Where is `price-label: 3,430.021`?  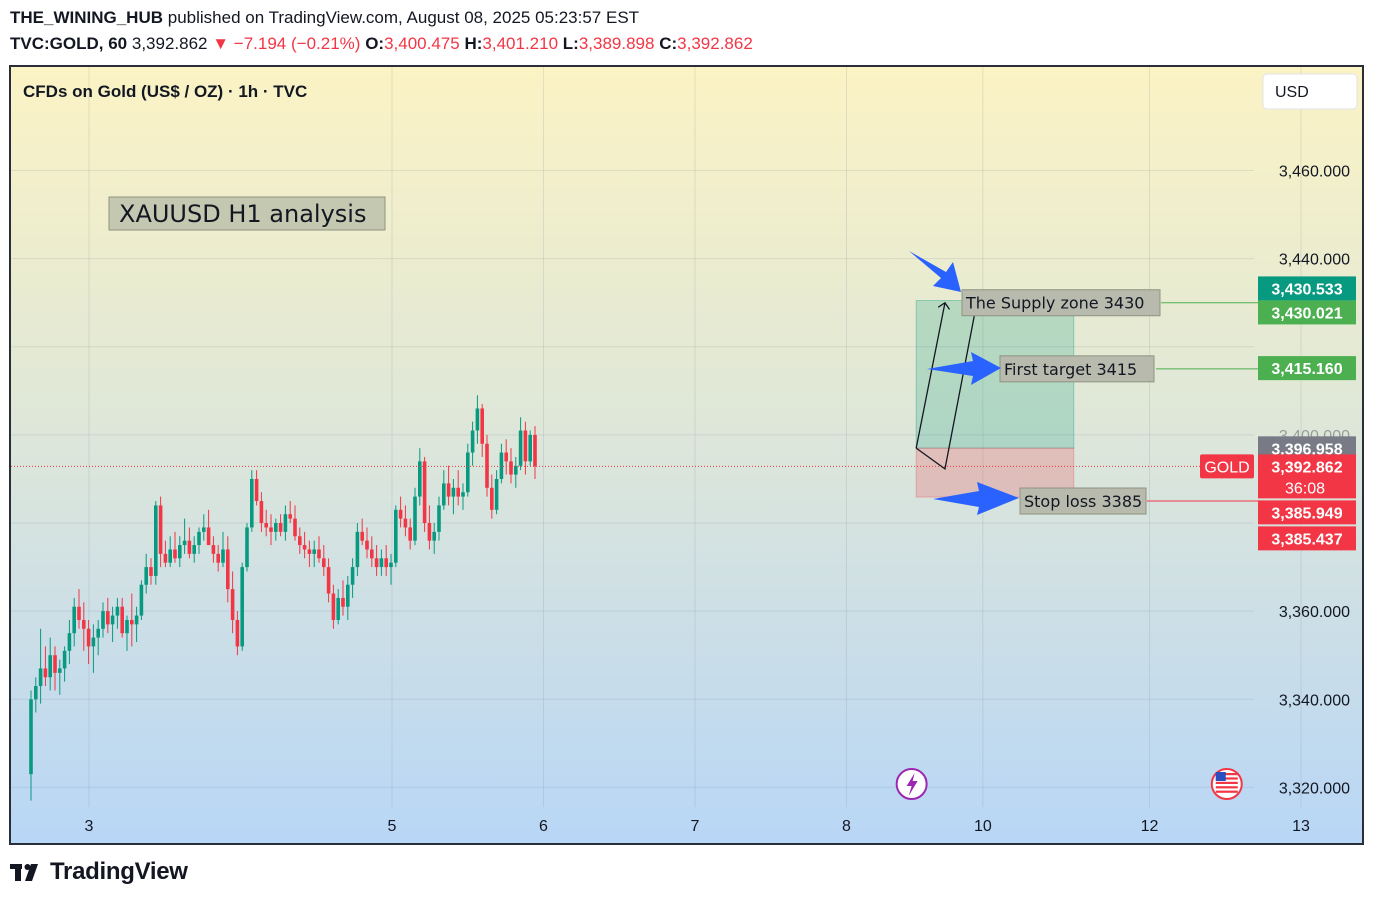 price-label: 3,430.021 is located at coordinates (1307, 312).